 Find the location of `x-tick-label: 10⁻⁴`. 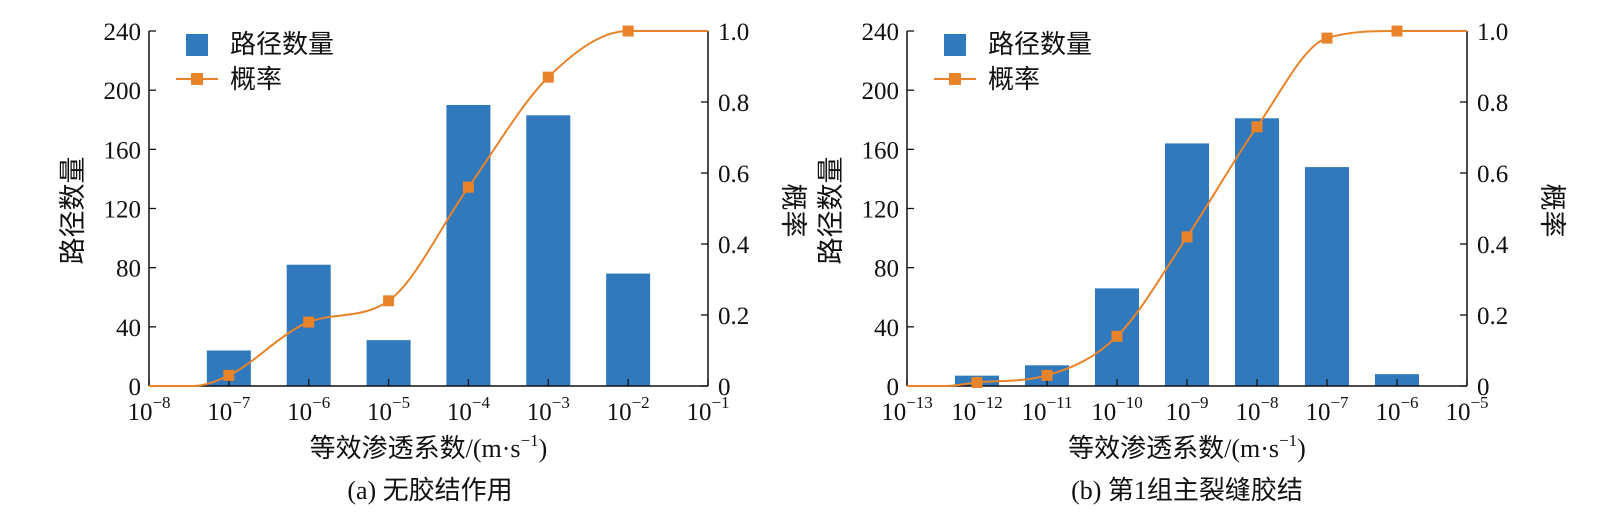

x-tick-label: 10⁻⁴ is located at coordinates (469, 409).